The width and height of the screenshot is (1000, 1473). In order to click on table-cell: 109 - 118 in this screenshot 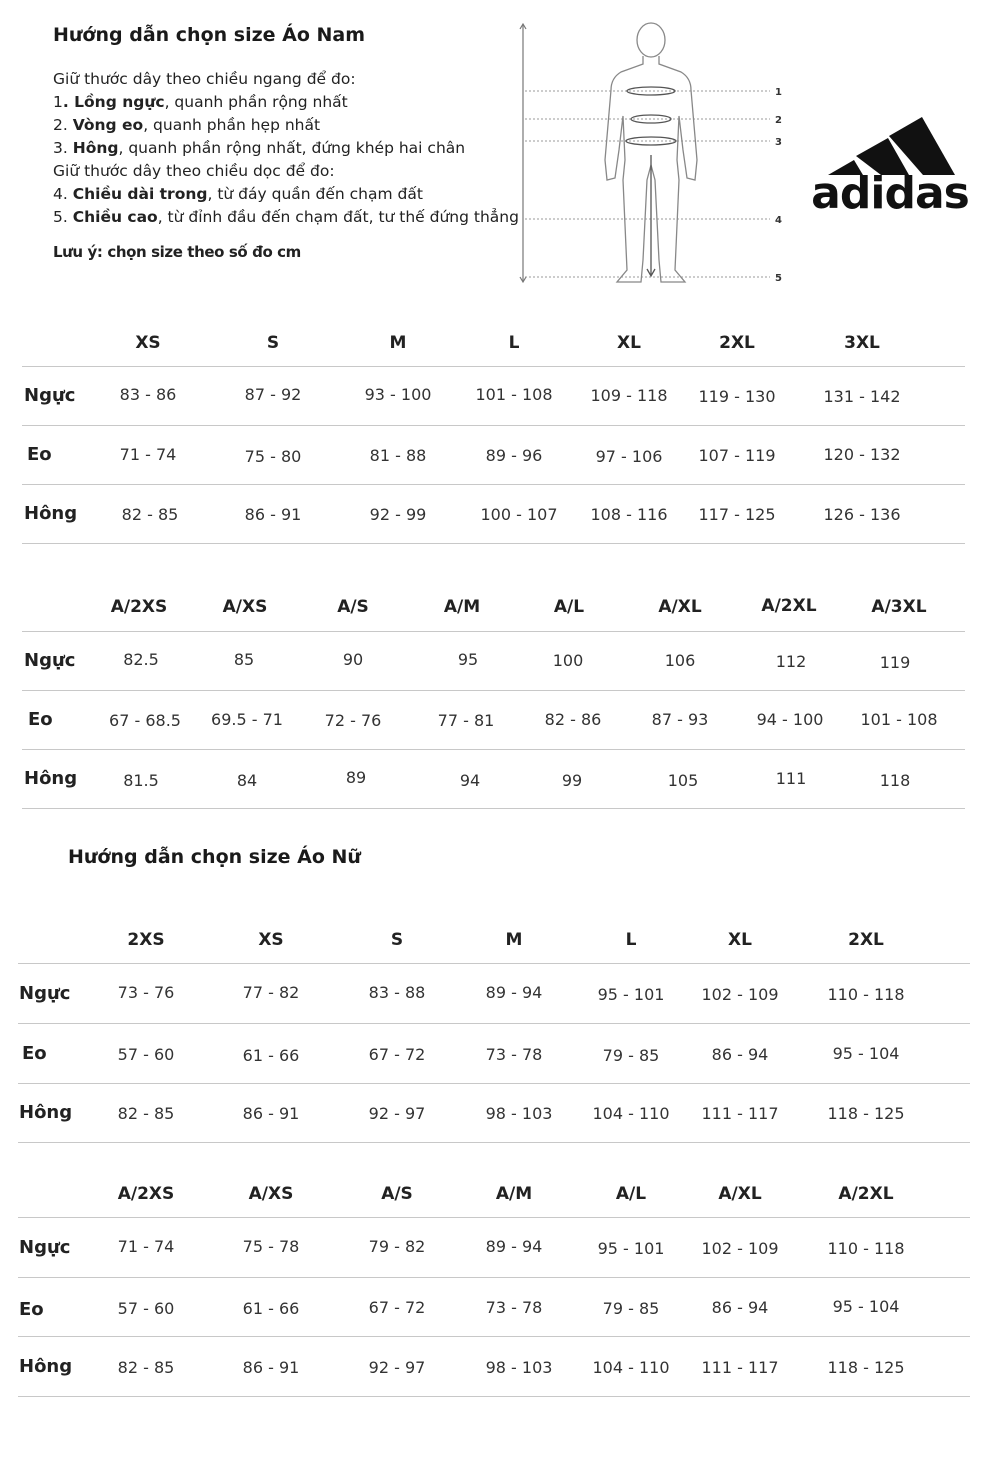, I will do `click(629, 395)`.